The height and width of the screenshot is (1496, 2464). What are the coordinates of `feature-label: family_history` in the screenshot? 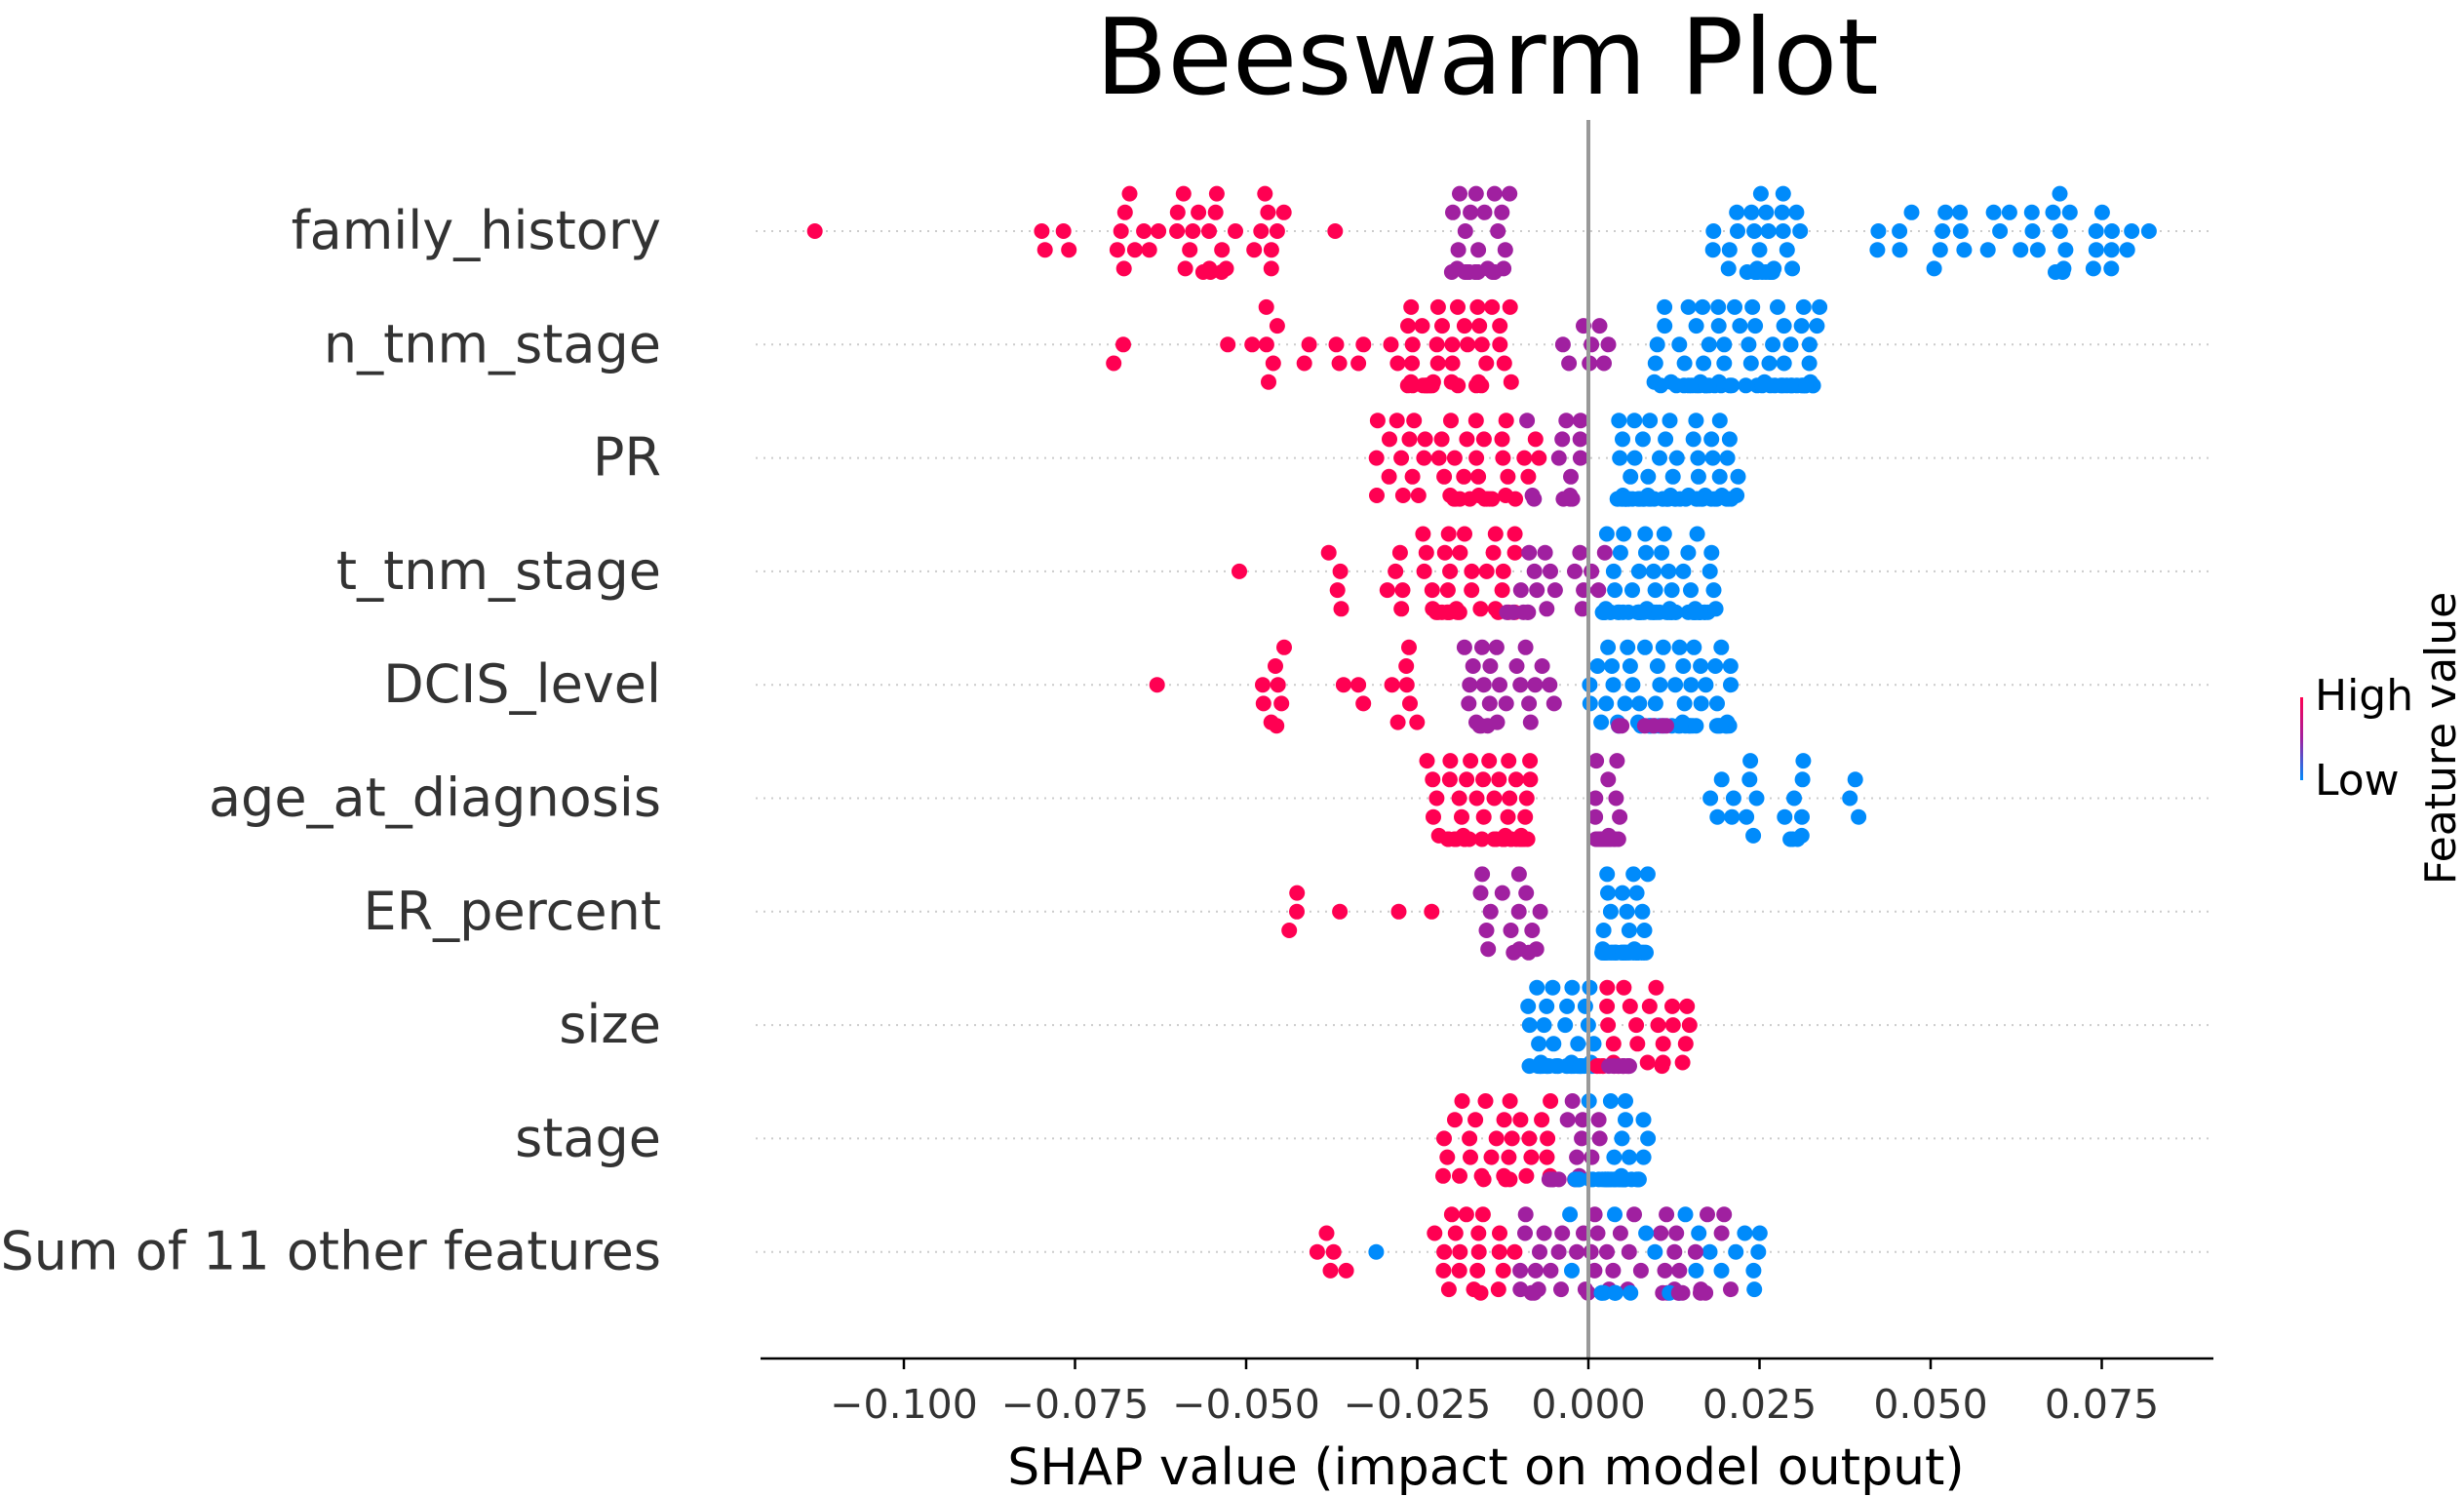 It's located at (477, 230).